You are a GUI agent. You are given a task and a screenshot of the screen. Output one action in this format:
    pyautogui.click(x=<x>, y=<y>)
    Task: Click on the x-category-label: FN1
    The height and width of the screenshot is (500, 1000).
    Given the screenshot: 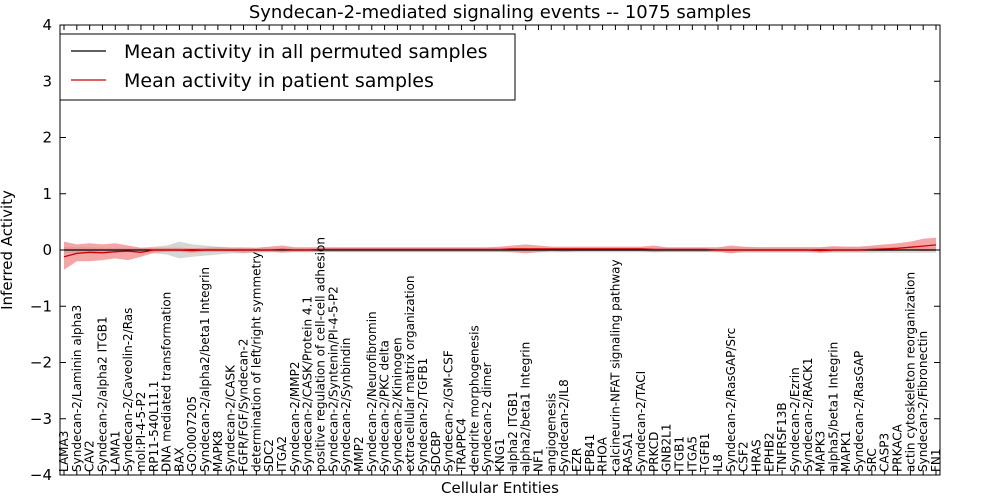 What is the action you would take?
    pyautogui.click(x=936, y=460)
    